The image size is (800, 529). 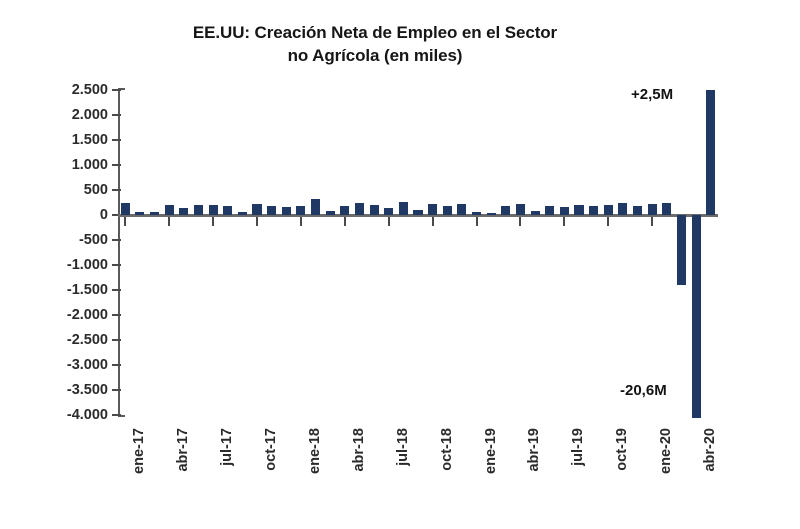 I want to click on y-axis-tick-label: 1.000, so click(x=89, y=165).